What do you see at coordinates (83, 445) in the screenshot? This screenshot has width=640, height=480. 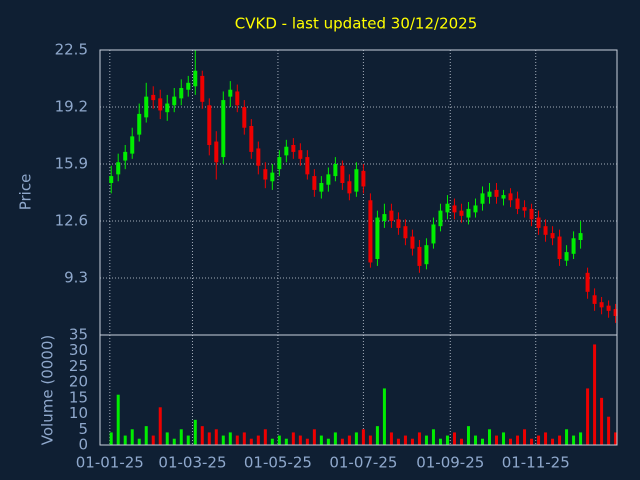 I see `volume-tick-label: 0` at bounding box center [83, 445].